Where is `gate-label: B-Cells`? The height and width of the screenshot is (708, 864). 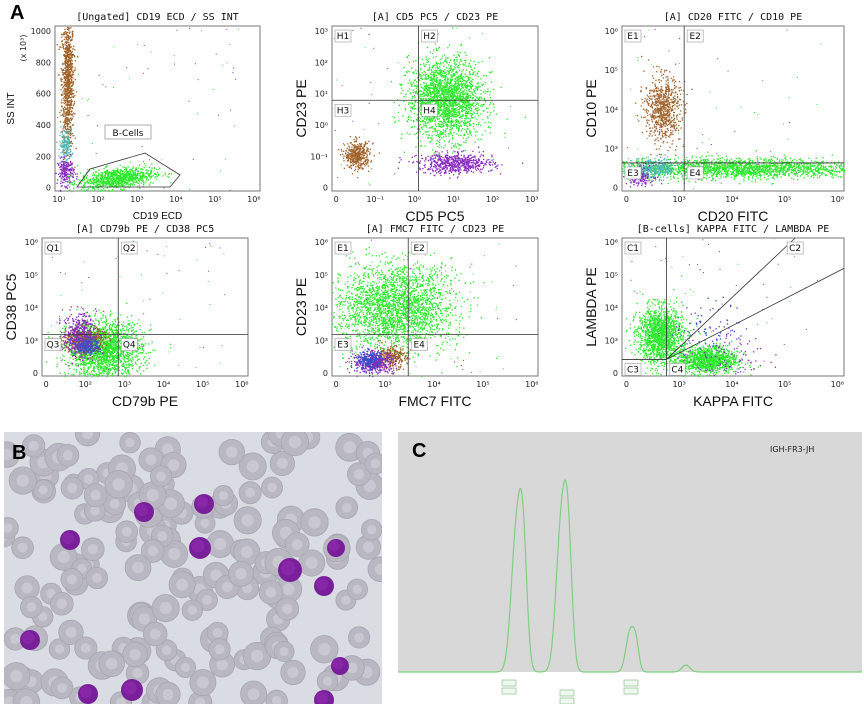 gate-label: B-Cells is located at coordinates (128, 134).